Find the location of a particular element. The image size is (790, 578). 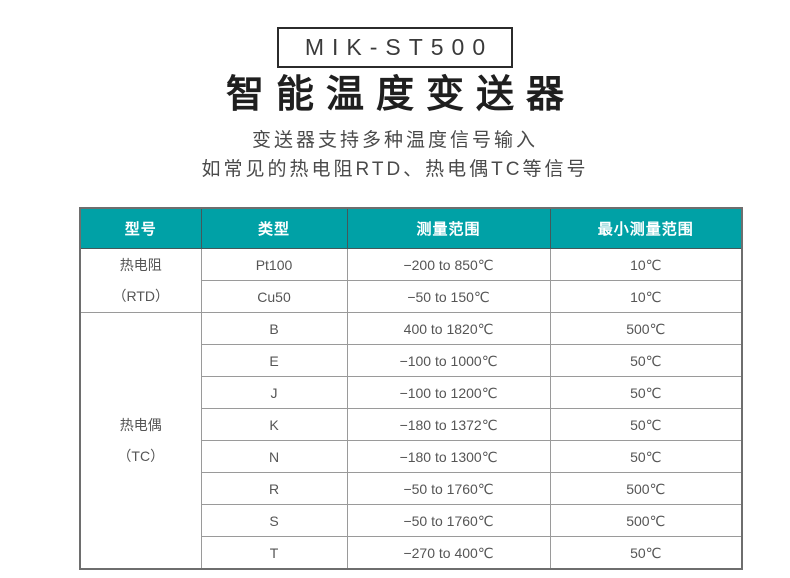

cell-type: J is located at coordinates (274, 392).